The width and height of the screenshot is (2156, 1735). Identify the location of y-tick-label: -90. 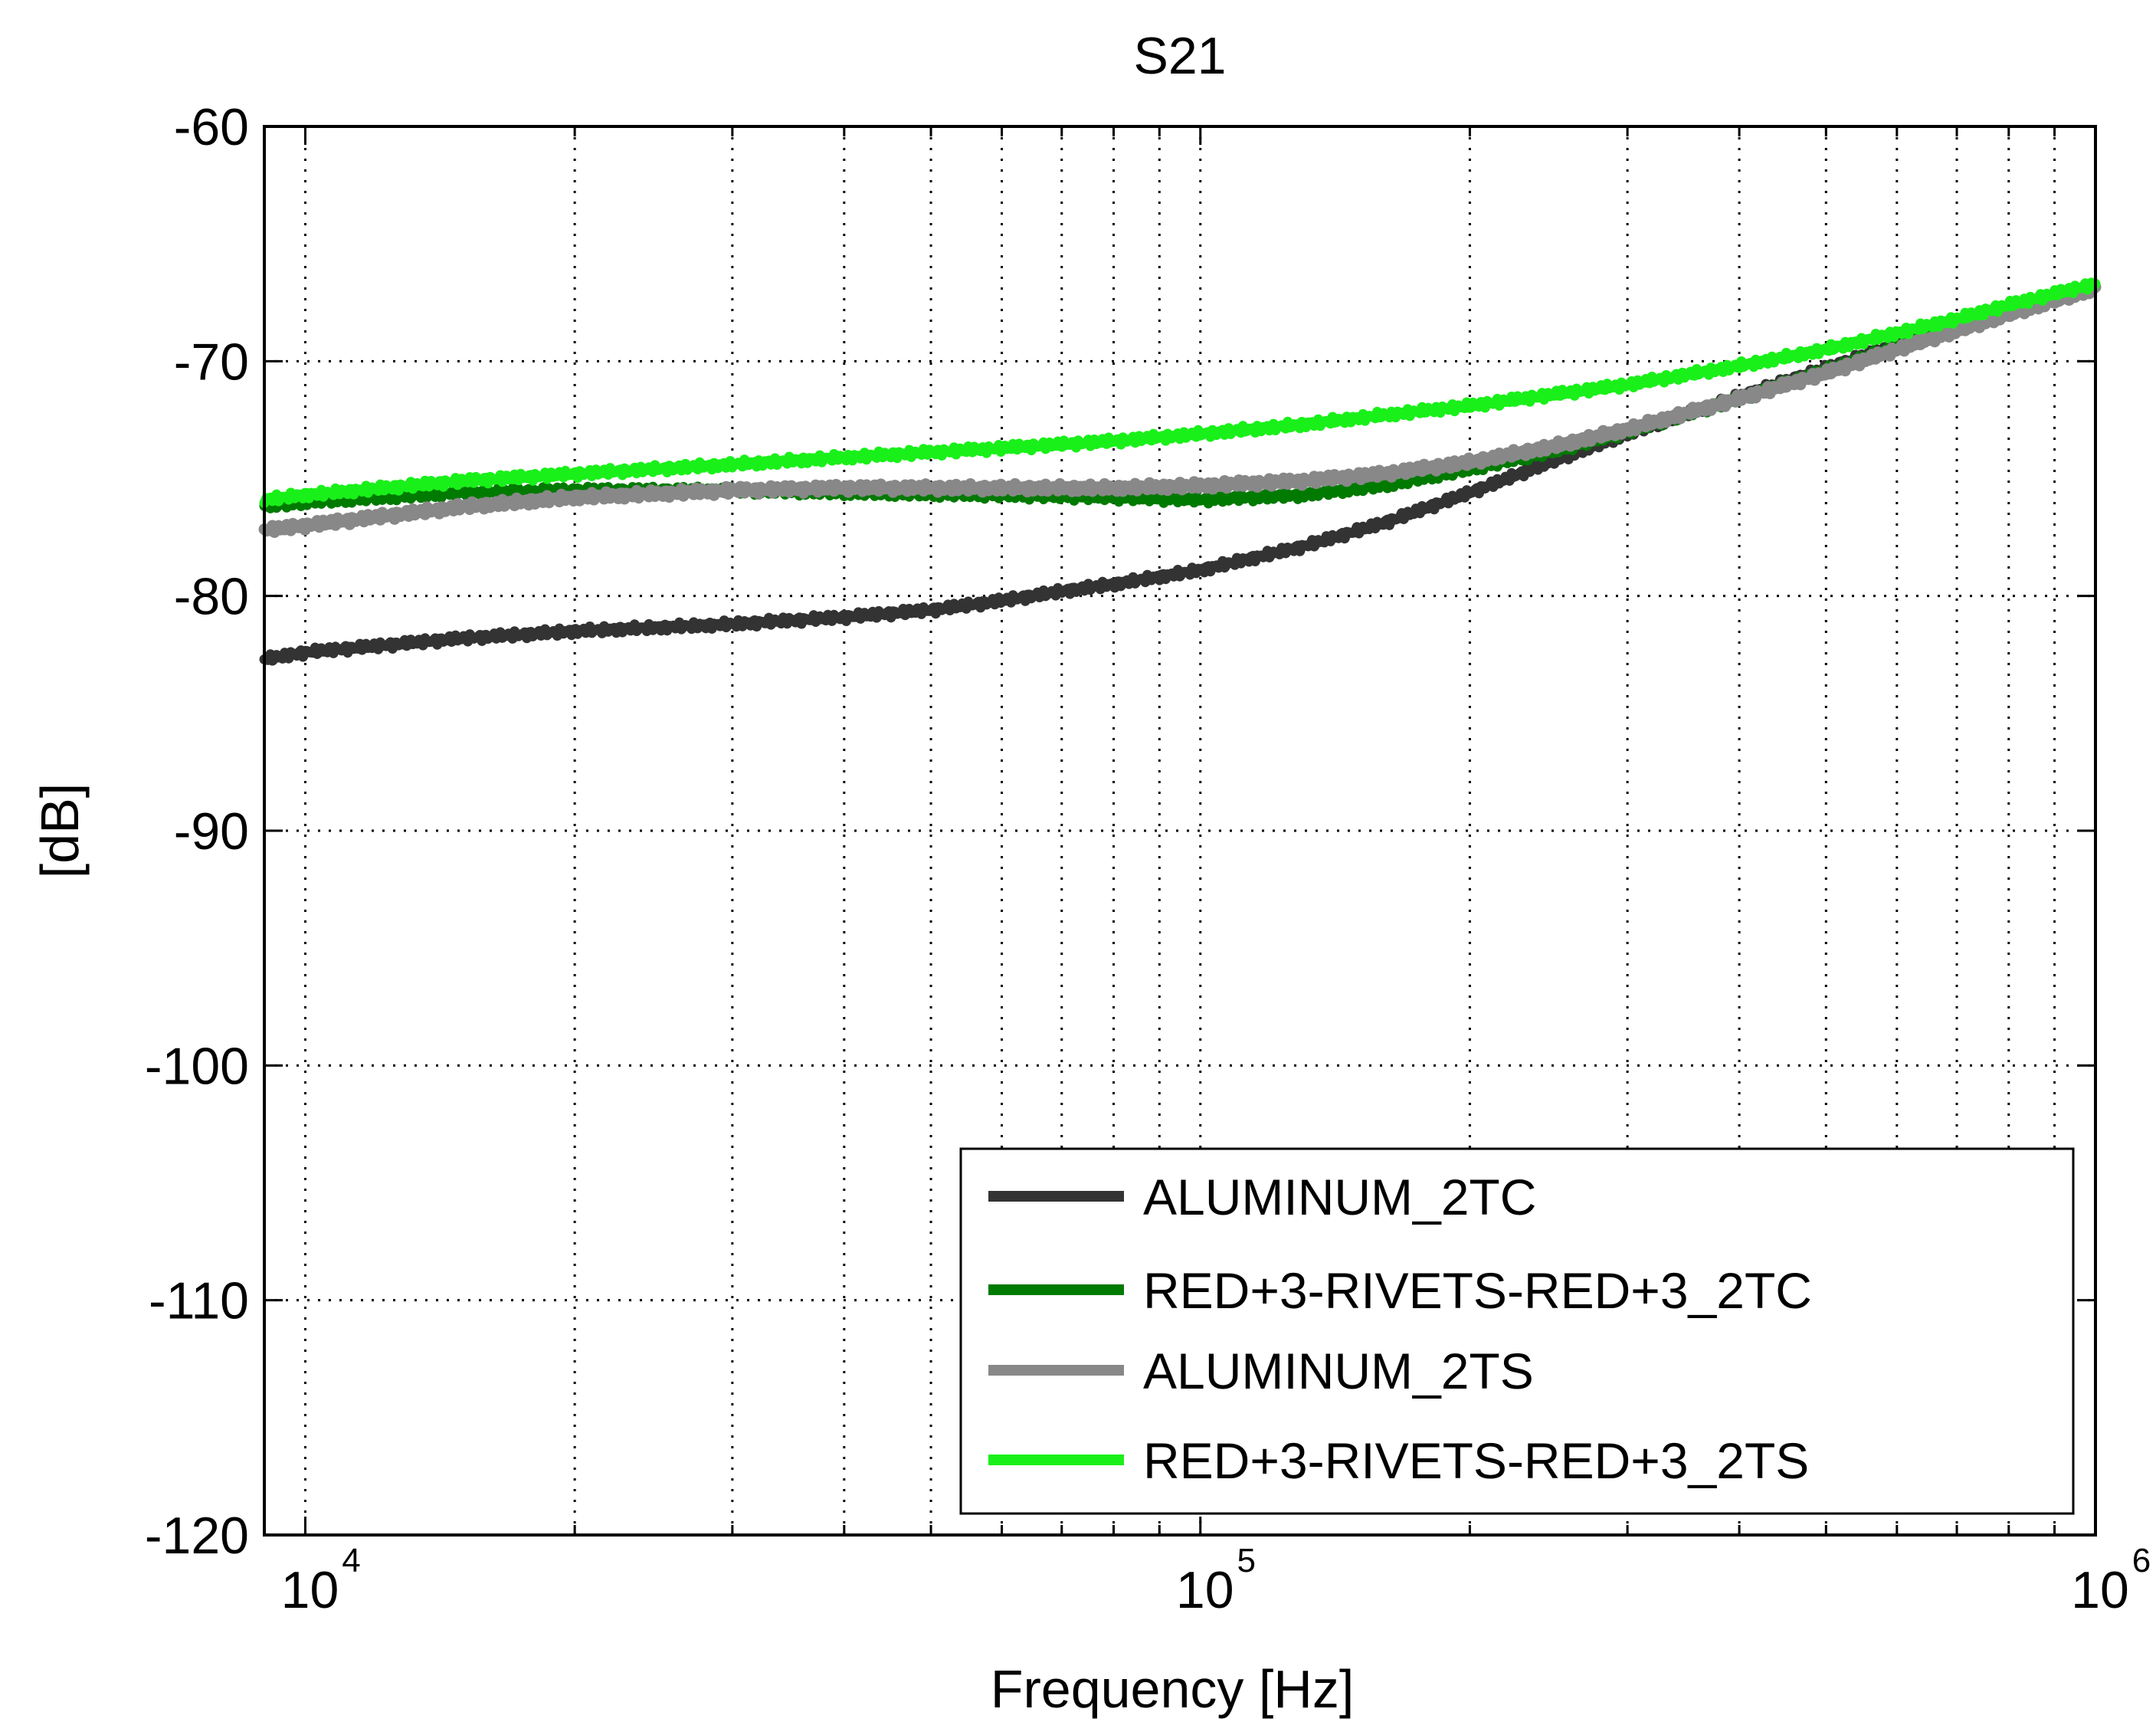
(211, 831).